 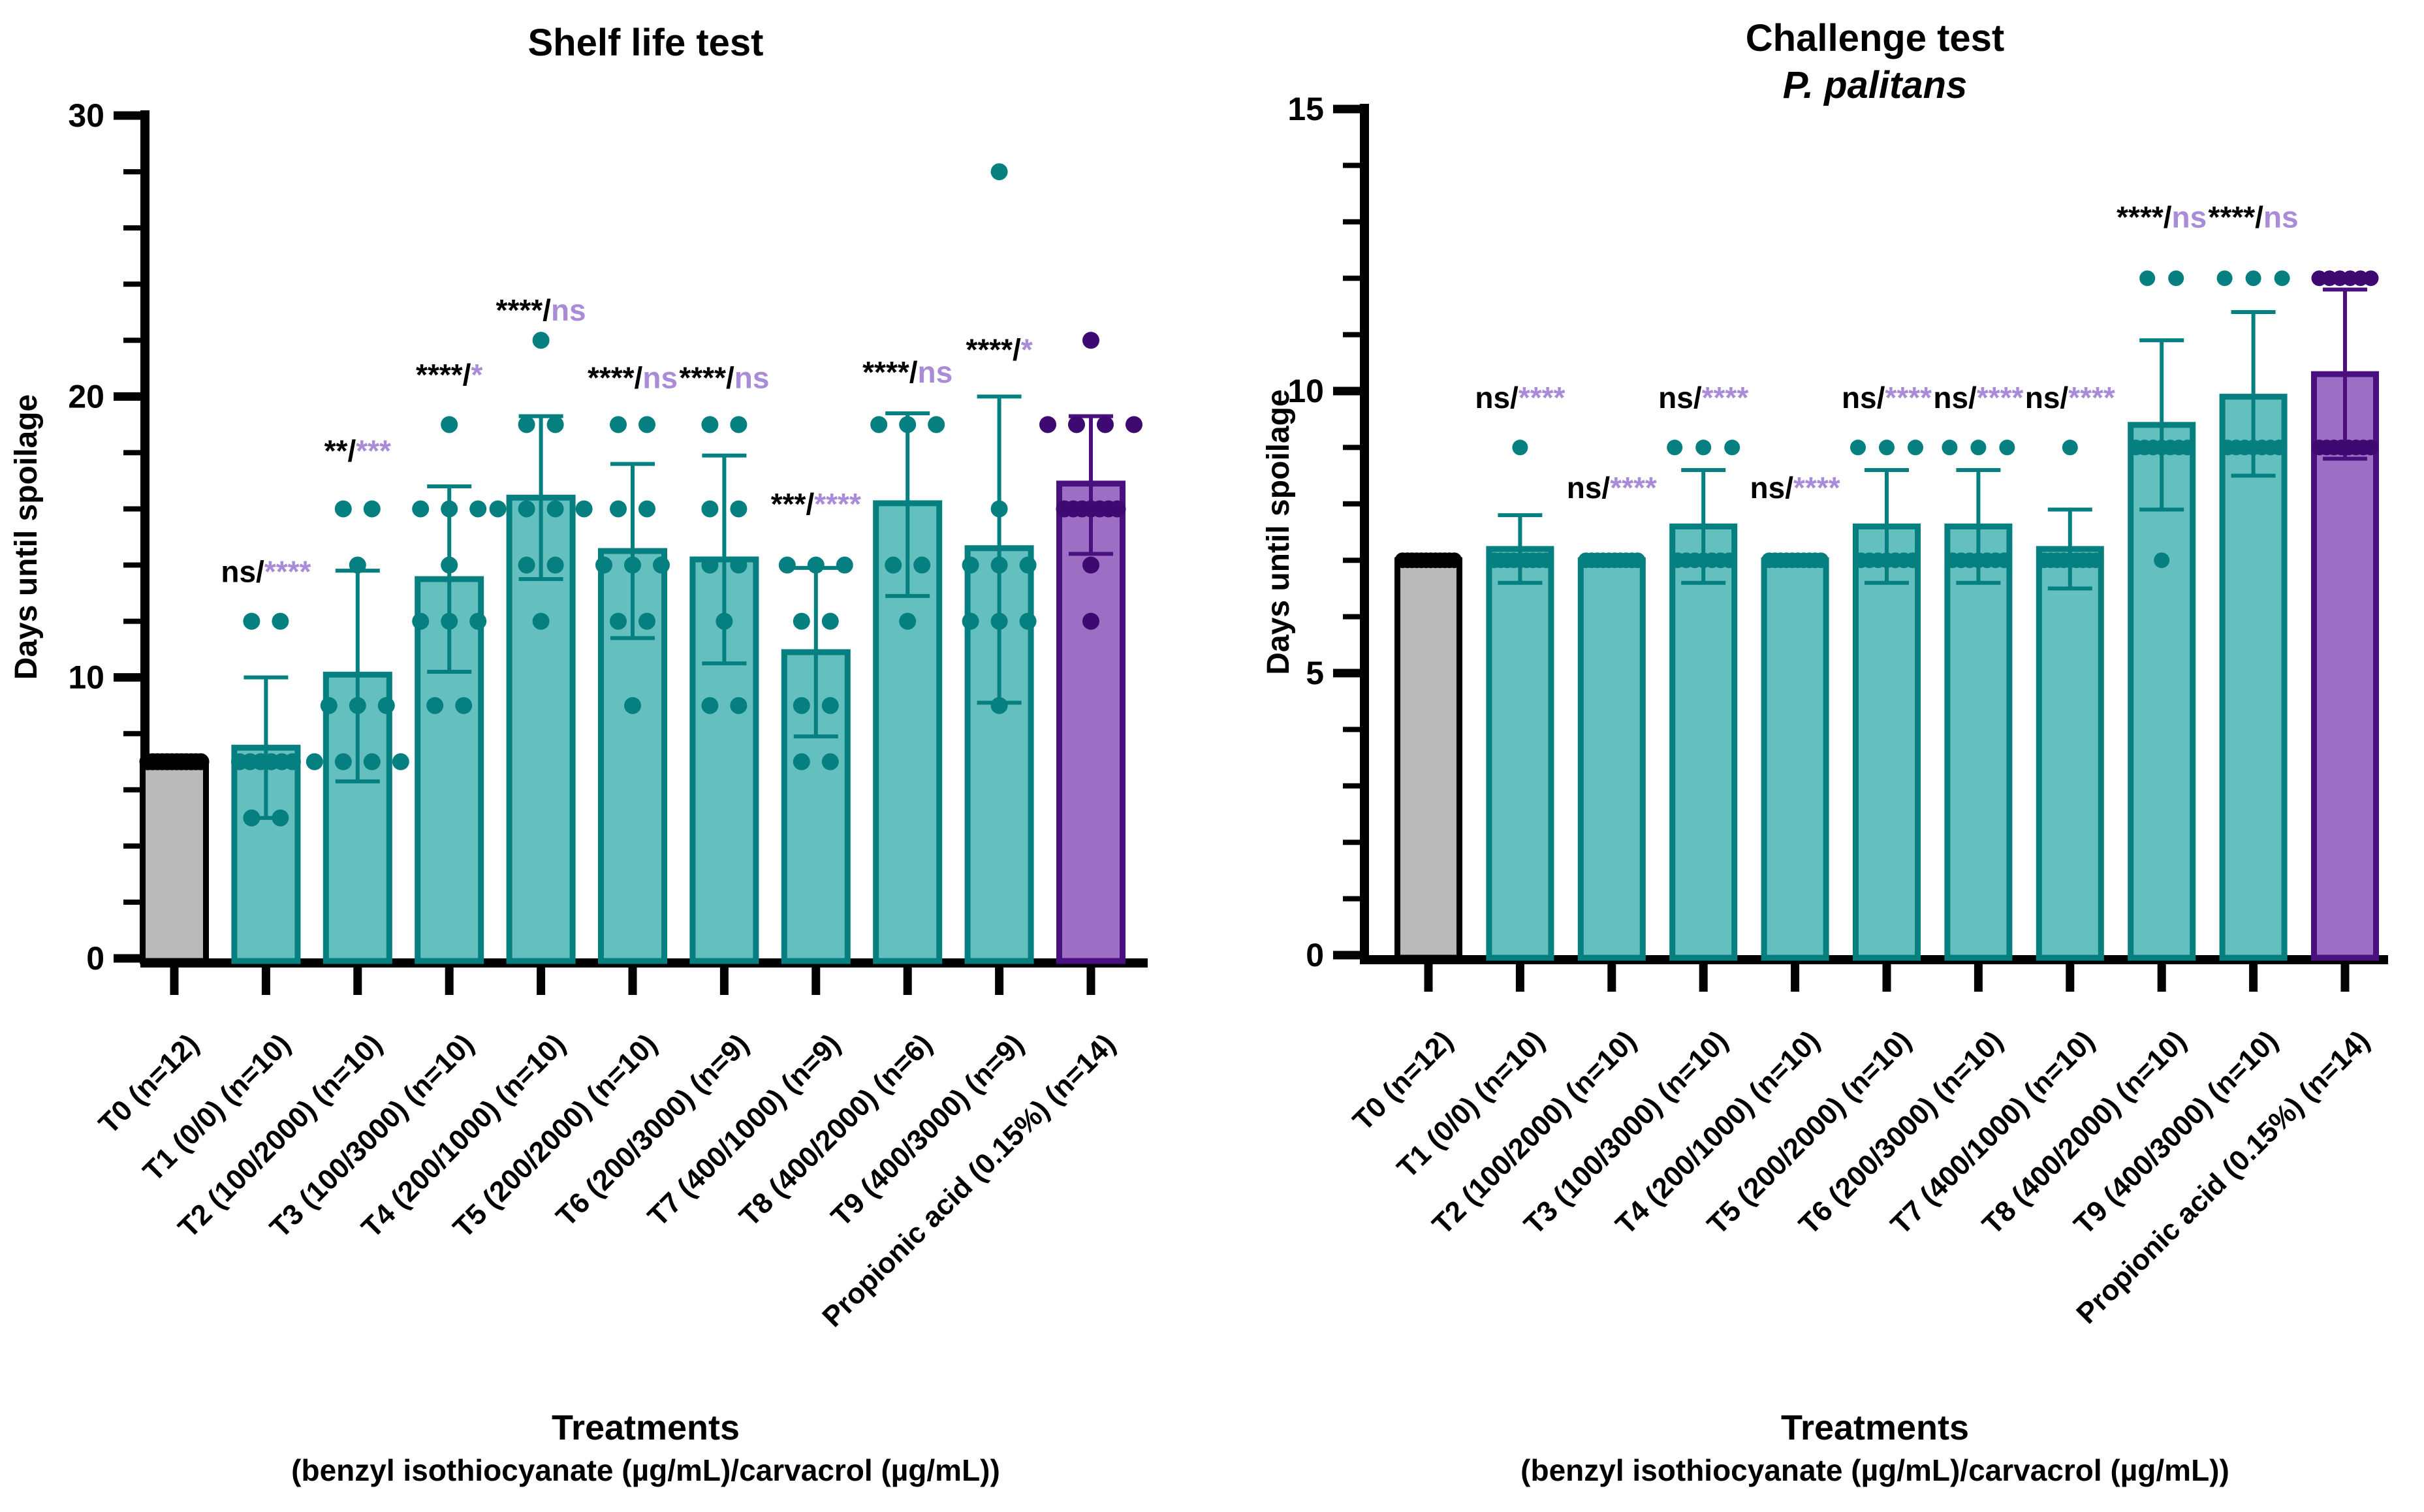 What do you see at coordinates (646, 43) in the screenshot?
I see `chart-title: Shelf life test` at bounding box center [646, 43].